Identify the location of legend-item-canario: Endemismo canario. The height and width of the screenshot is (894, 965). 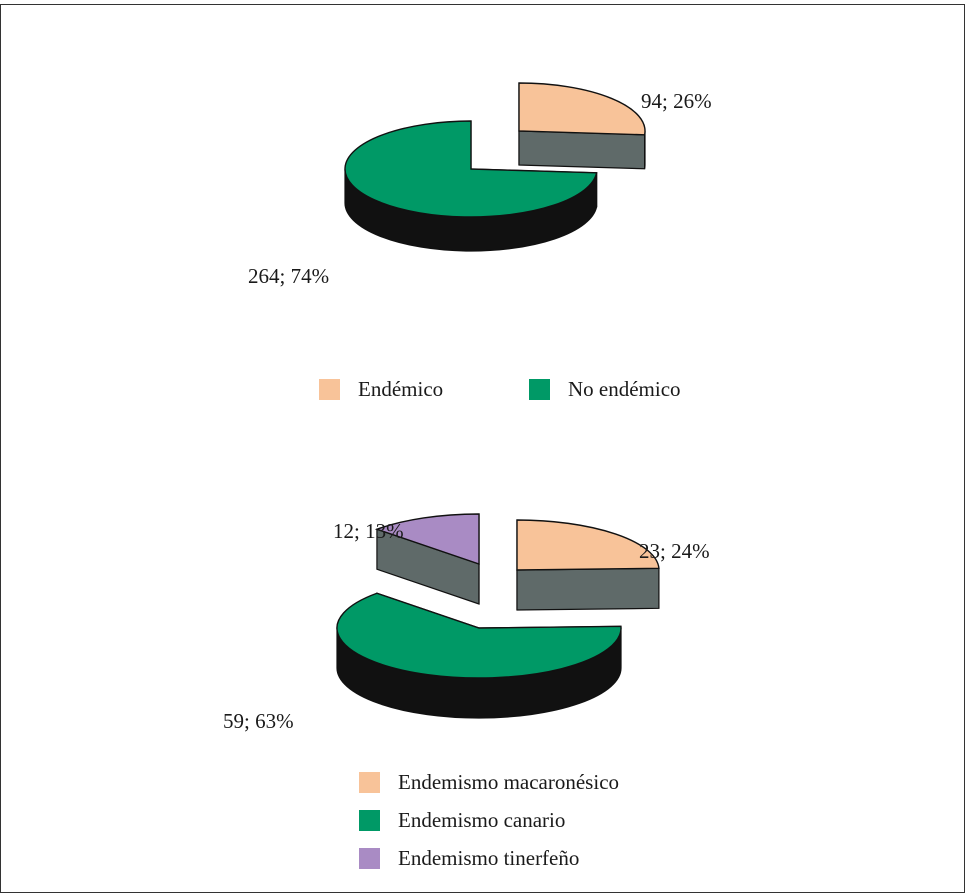
(462, 820).